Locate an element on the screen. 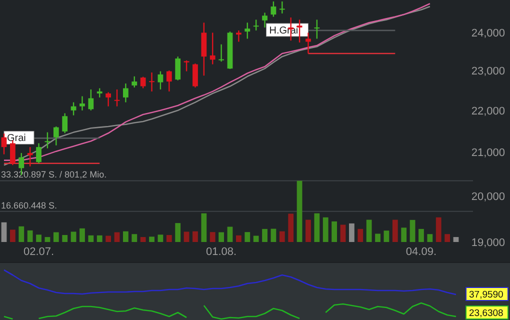 This screenshot has width=510, height=320. text: 23,6308 is located at coordinates (486, 313).